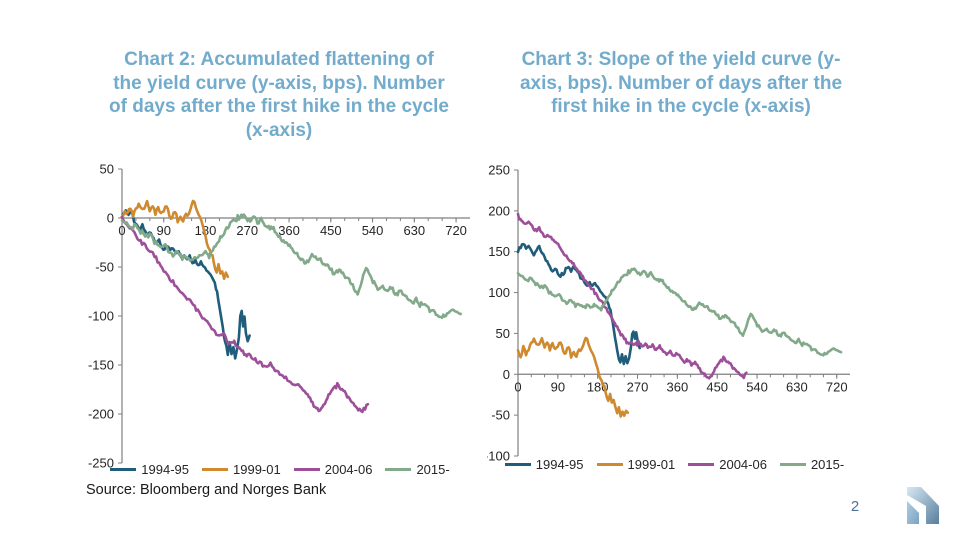 The width and height of the screenshot is (960, 540). What do you see at coordinates (414, 230) in the screenshot?
I see `chart-2-xtick-label: 630` at bounding box center [414, 230].